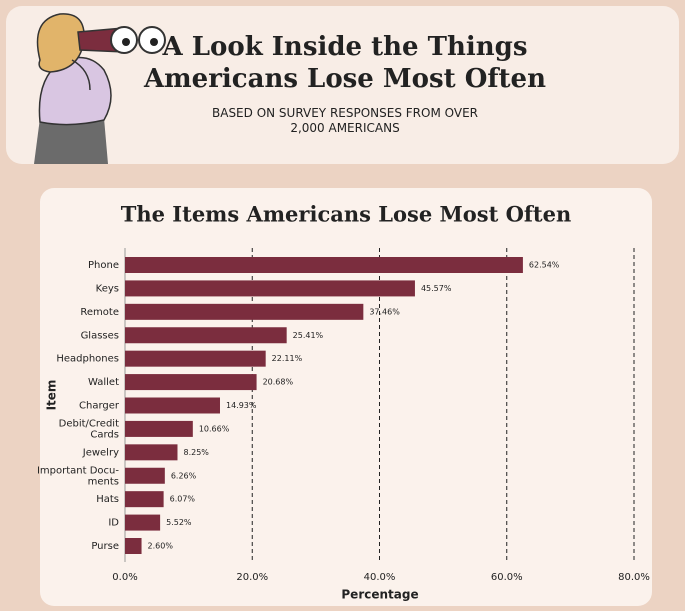  I want to click on value-label: 5.52%, so click(179, 522).